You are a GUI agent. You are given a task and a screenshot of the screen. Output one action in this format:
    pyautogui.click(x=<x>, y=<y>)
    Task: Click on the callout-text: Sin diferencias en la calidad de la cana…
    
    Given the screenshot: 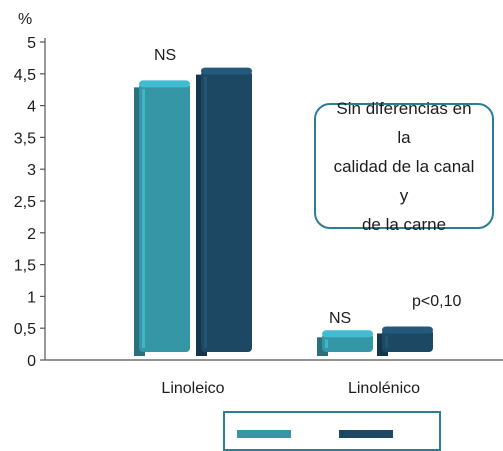 What is the action you would take?
    pyautogui.click(x=404, y=166)
    